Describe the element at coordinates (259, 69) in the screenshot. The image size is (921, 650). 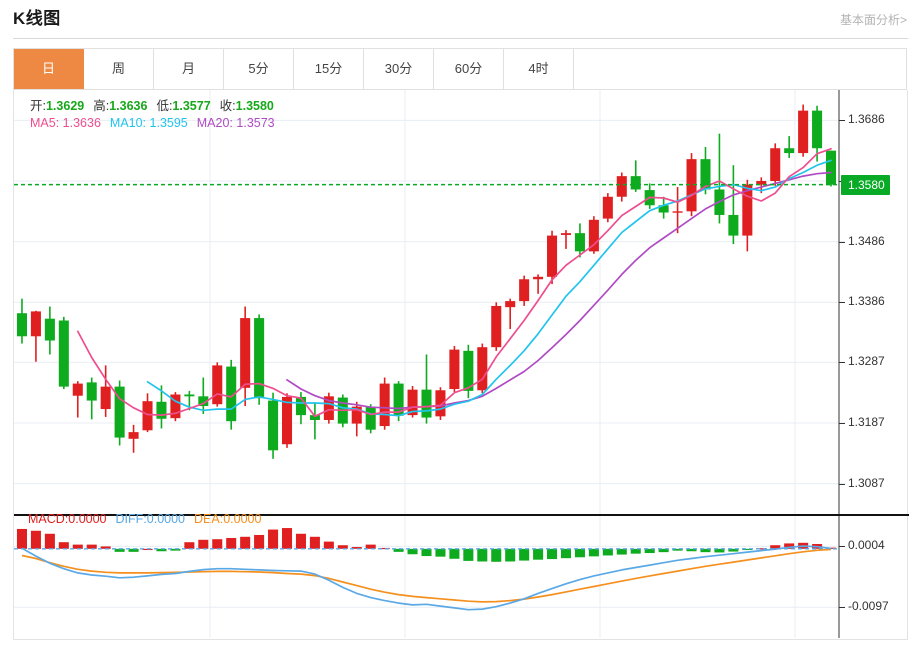
I see `timeframe-tab-3: 5分` at that location.